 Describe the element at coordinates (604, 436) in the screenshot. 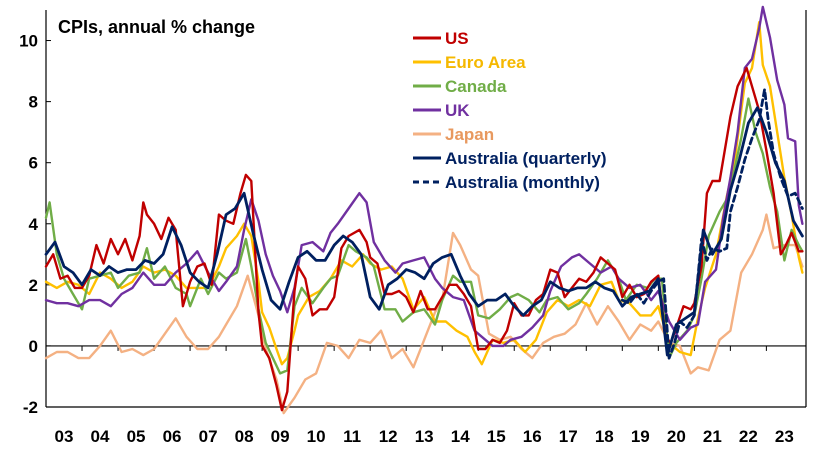

I see `x-tick-label: 18` at that location.